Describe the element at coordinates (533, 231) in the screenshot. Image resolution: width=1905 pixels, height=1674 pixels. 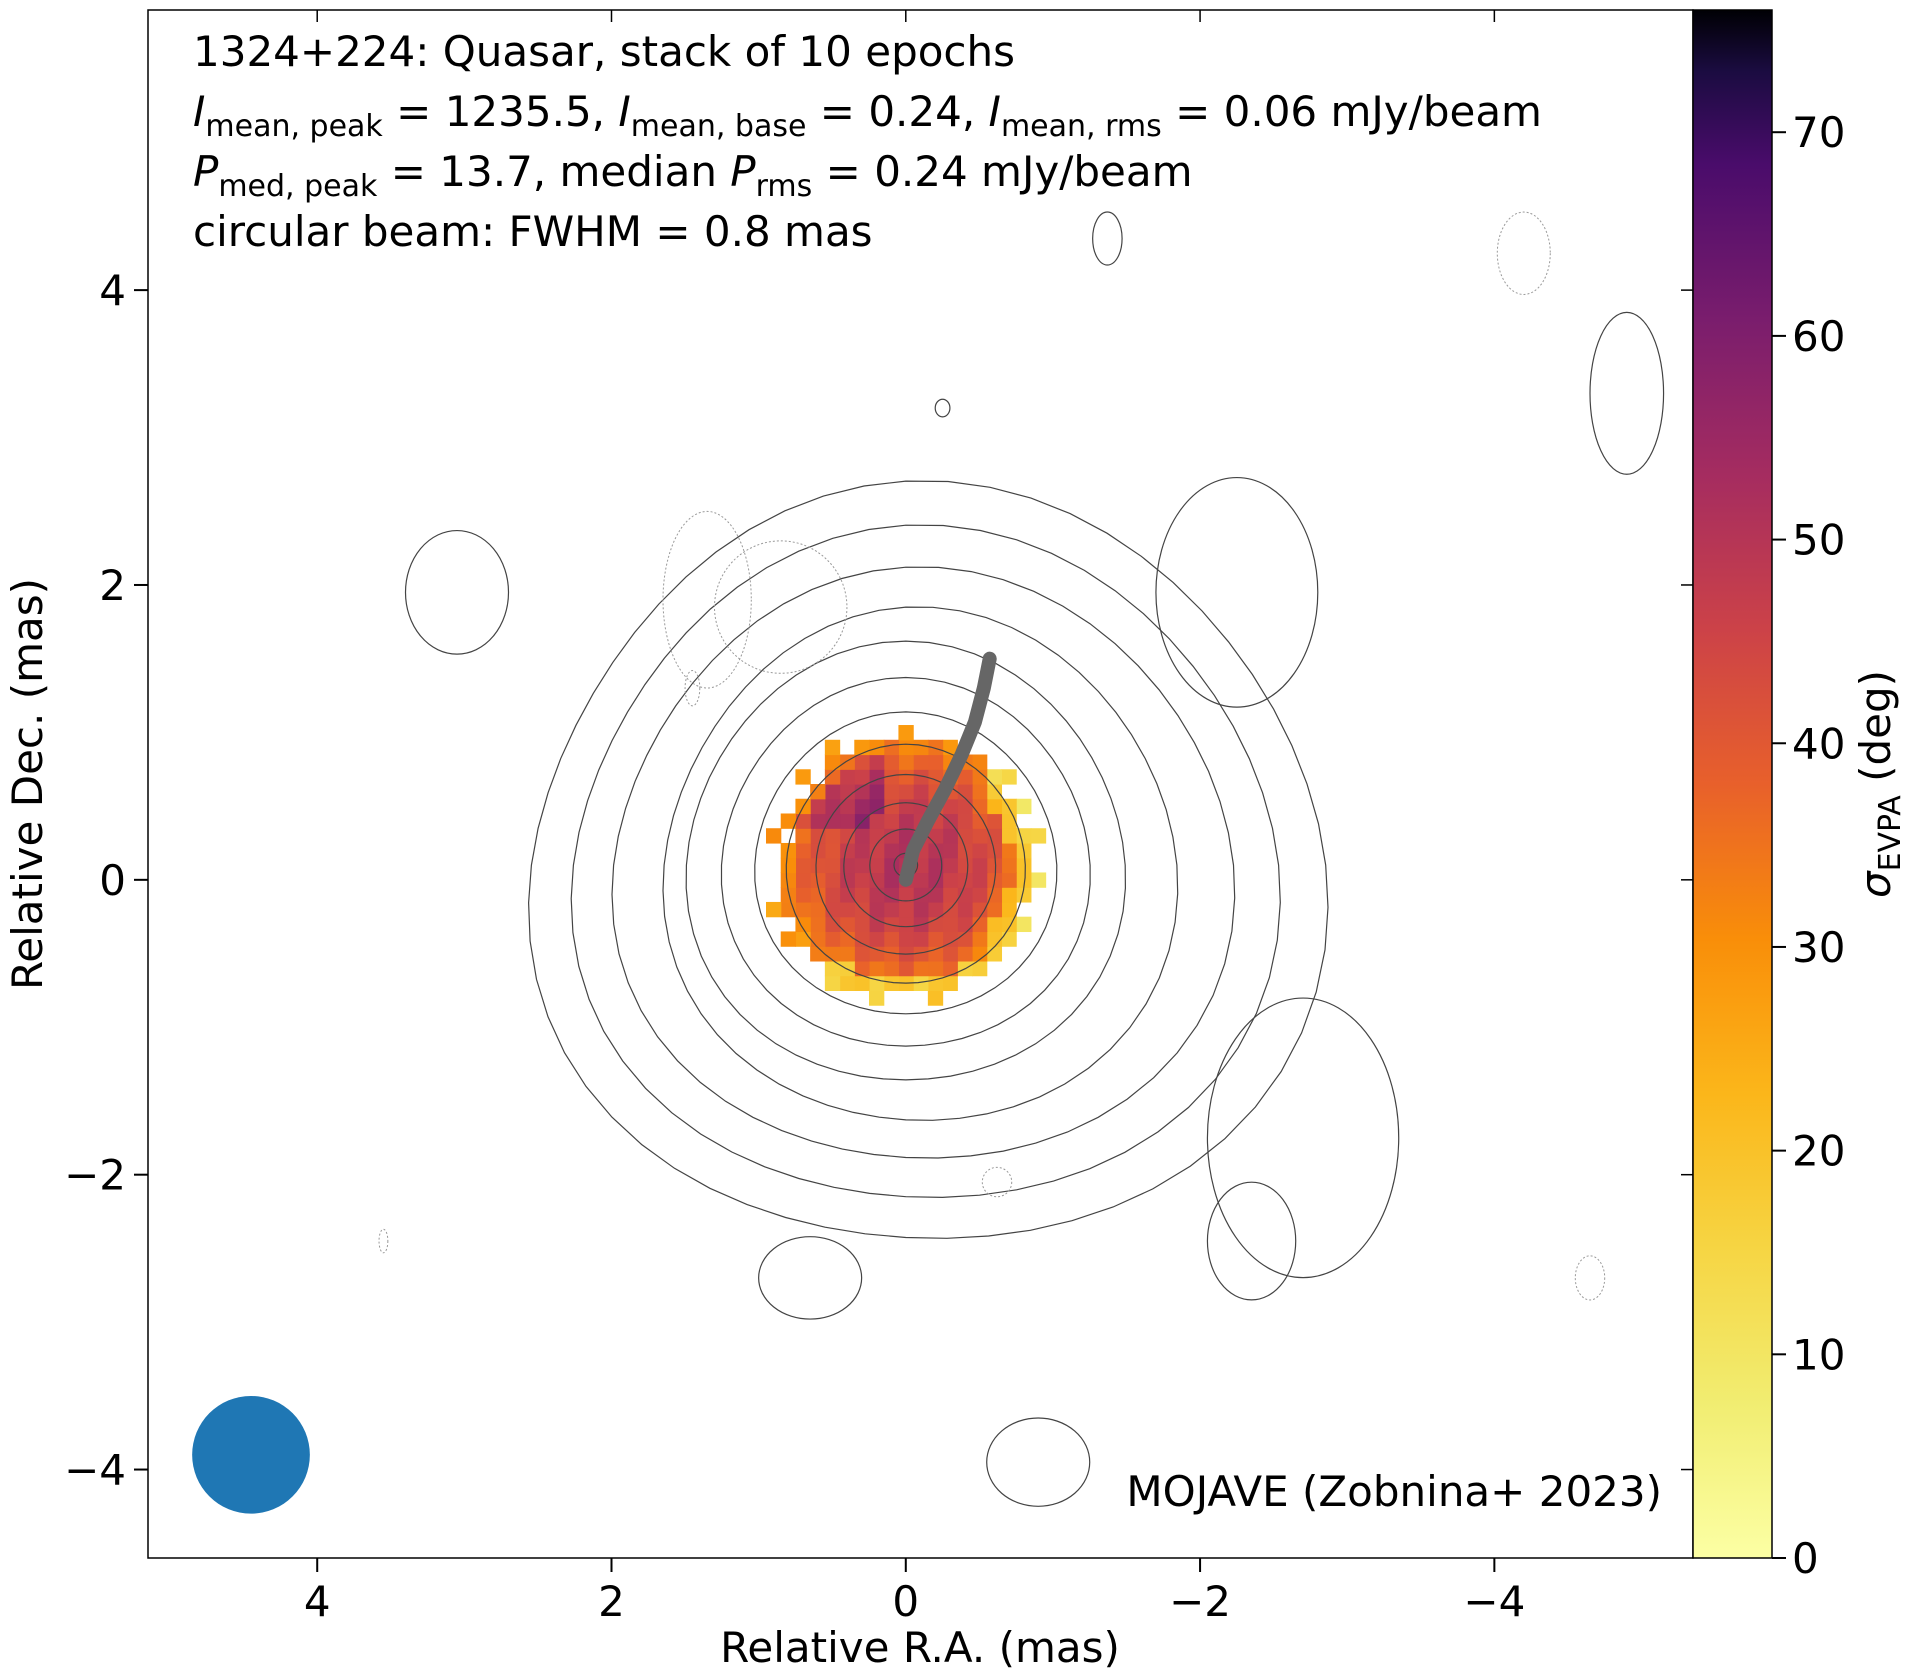
I see `annotation-line: circular beam: FWHM = 0.8 mas` at that location.